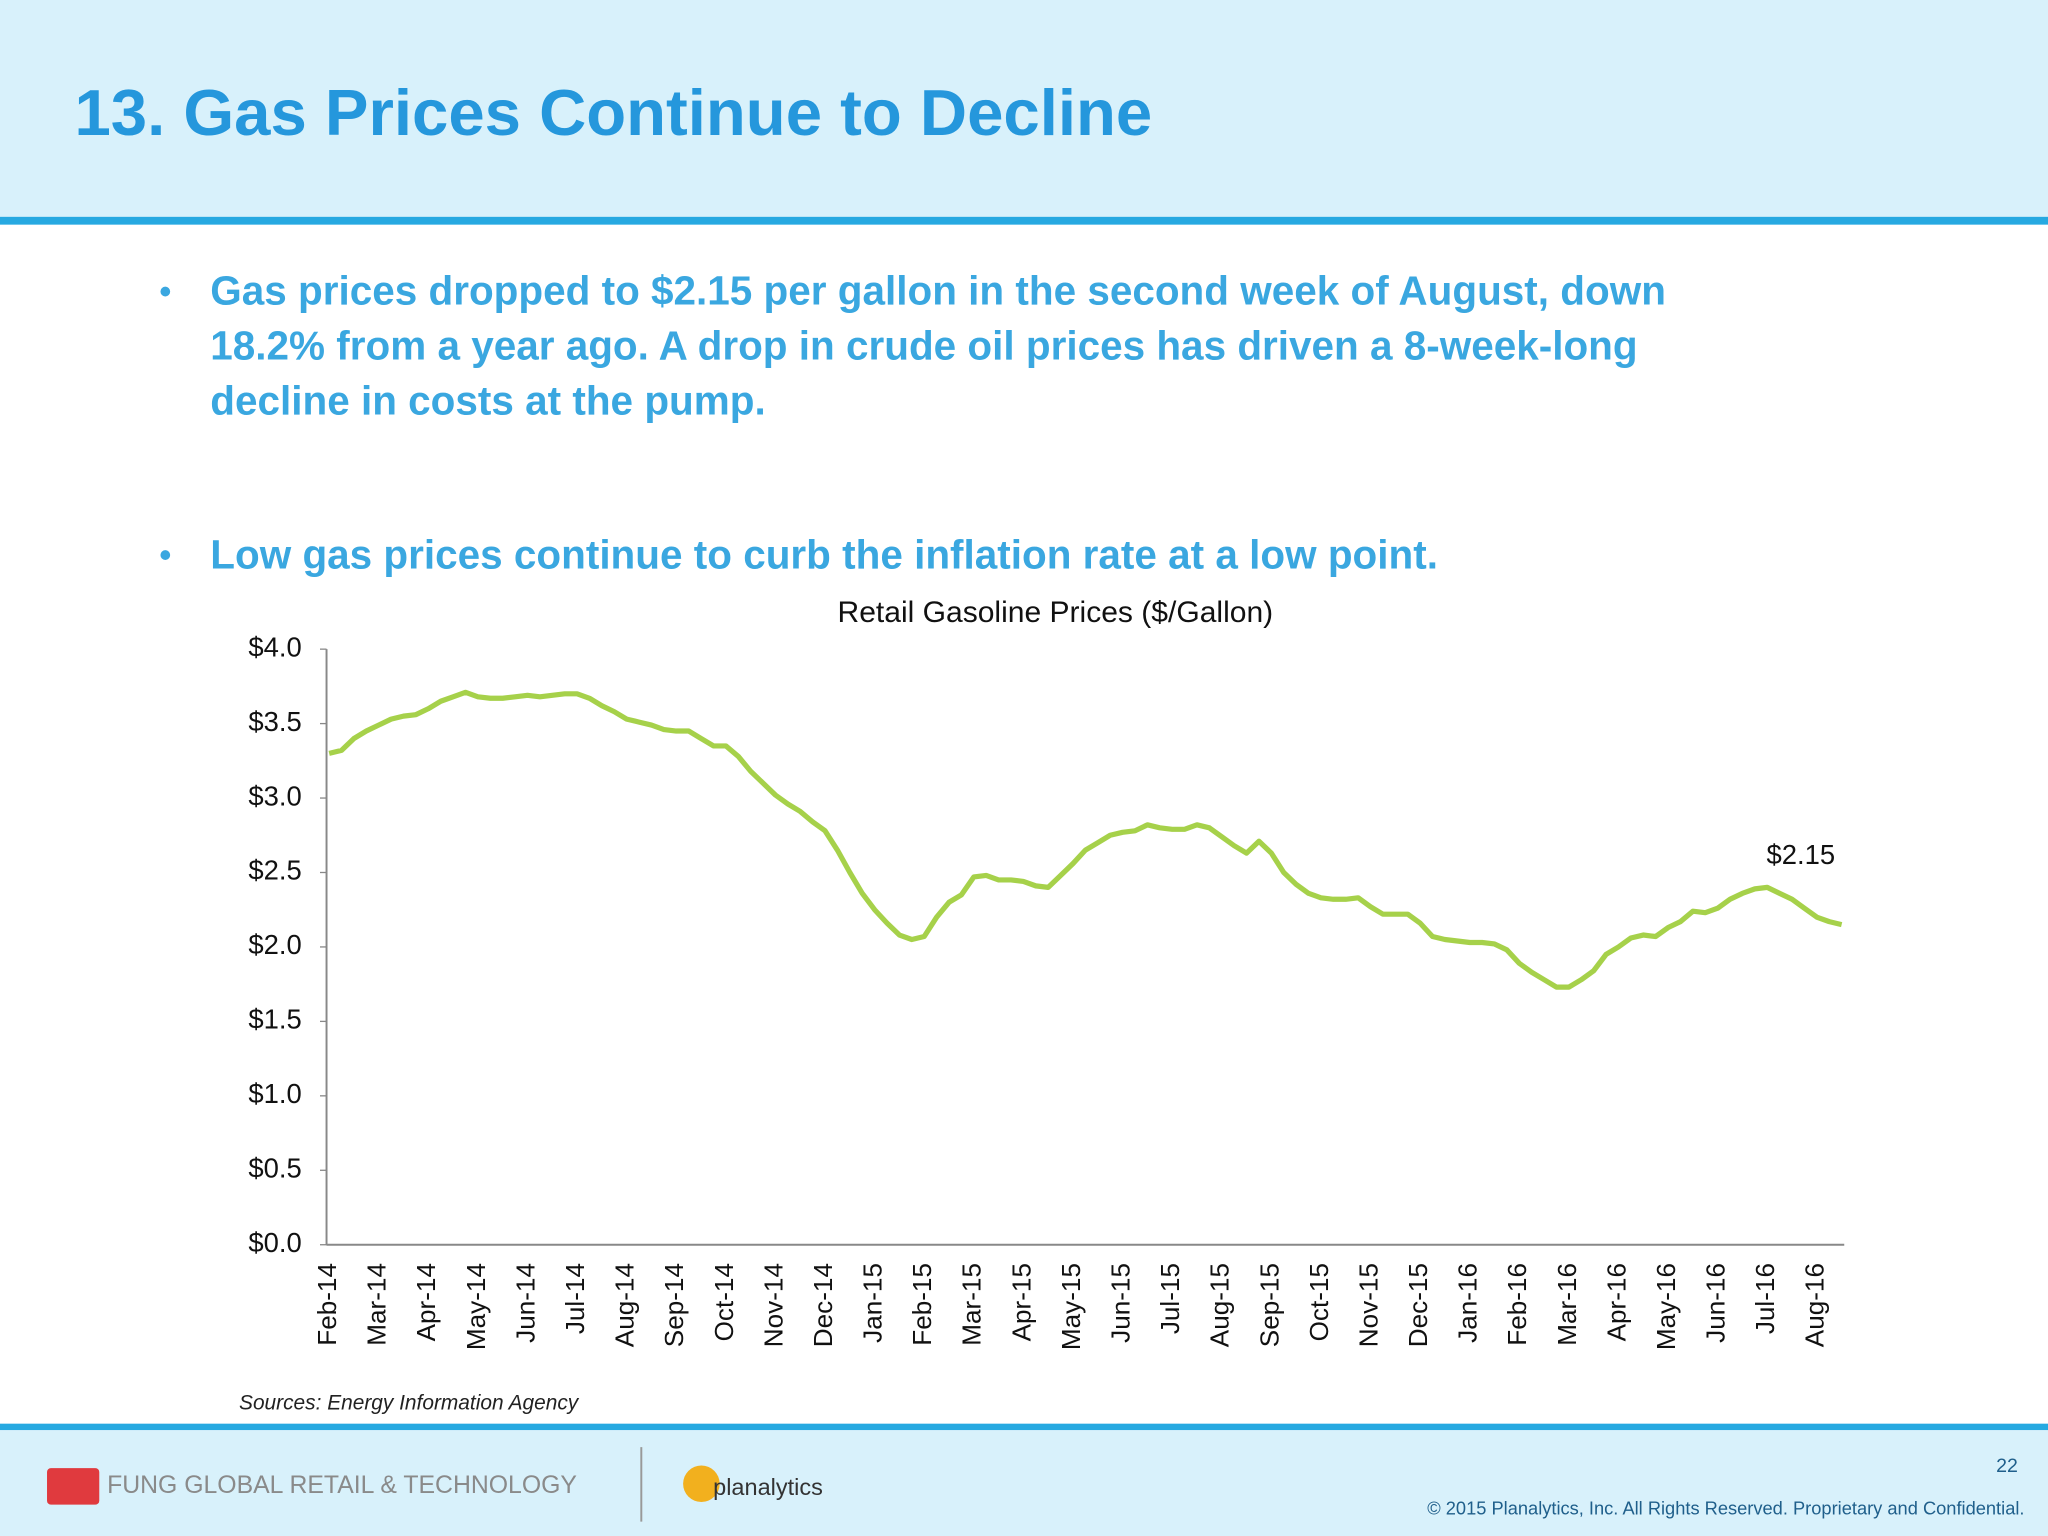  Describe the element at coordinates (1085, 839) in the screenshot. I see `price-line` at that location.